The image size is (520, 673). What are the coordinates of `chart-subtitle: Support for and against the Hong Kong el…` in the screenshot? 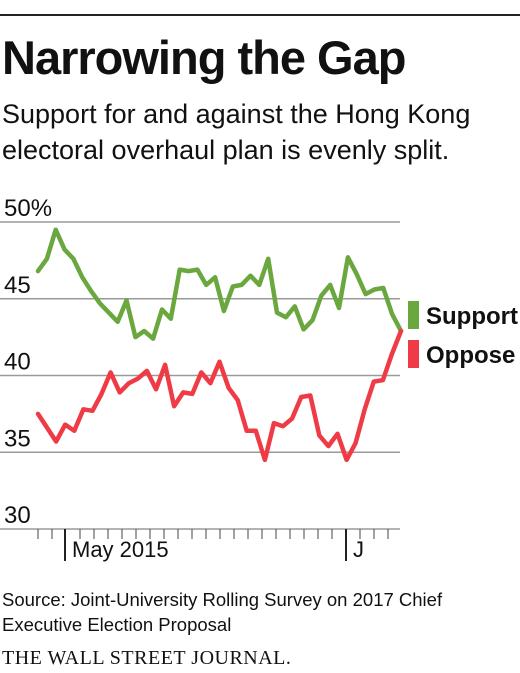 It's located at (260, 132).